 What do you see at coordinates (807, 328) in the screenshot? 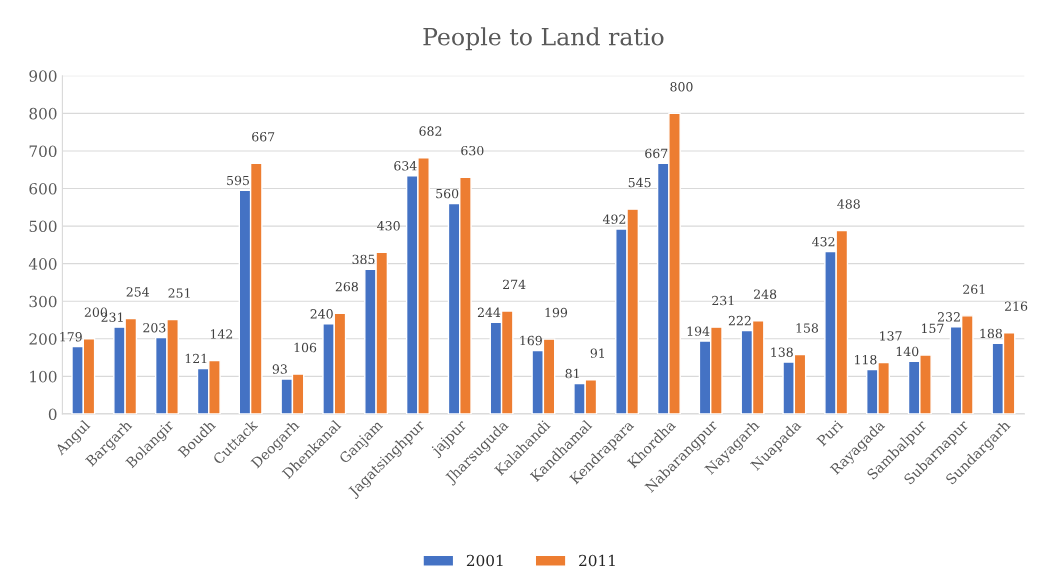
I see `data-label: 158` at bounding box center [807, 328].